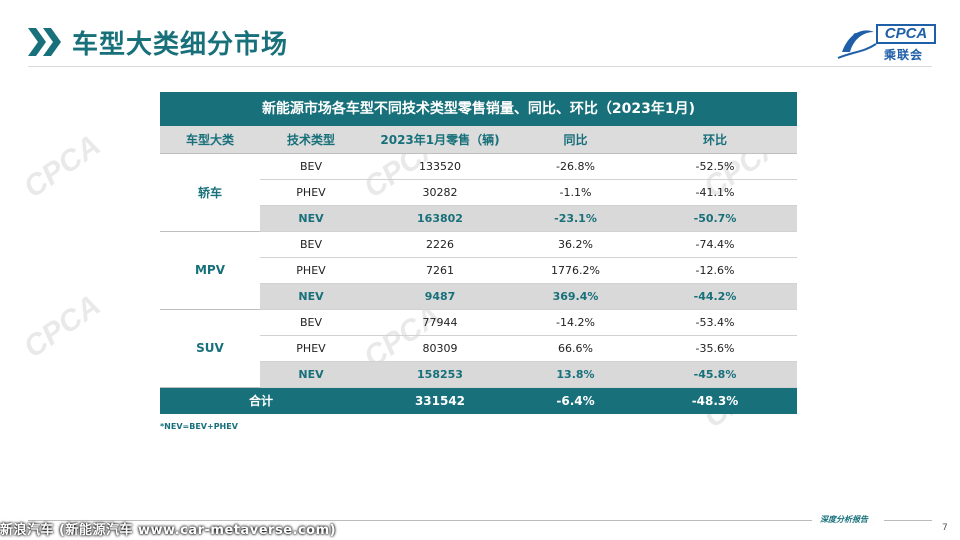 Image resolution: width=960 pixels, height=540 pixels. Describe the element at coordinates (168, 530) in the screenshot. I see `source-watermark: 新浪汽车 (新能源汽车 www.car-metaverse.com)` at that location.